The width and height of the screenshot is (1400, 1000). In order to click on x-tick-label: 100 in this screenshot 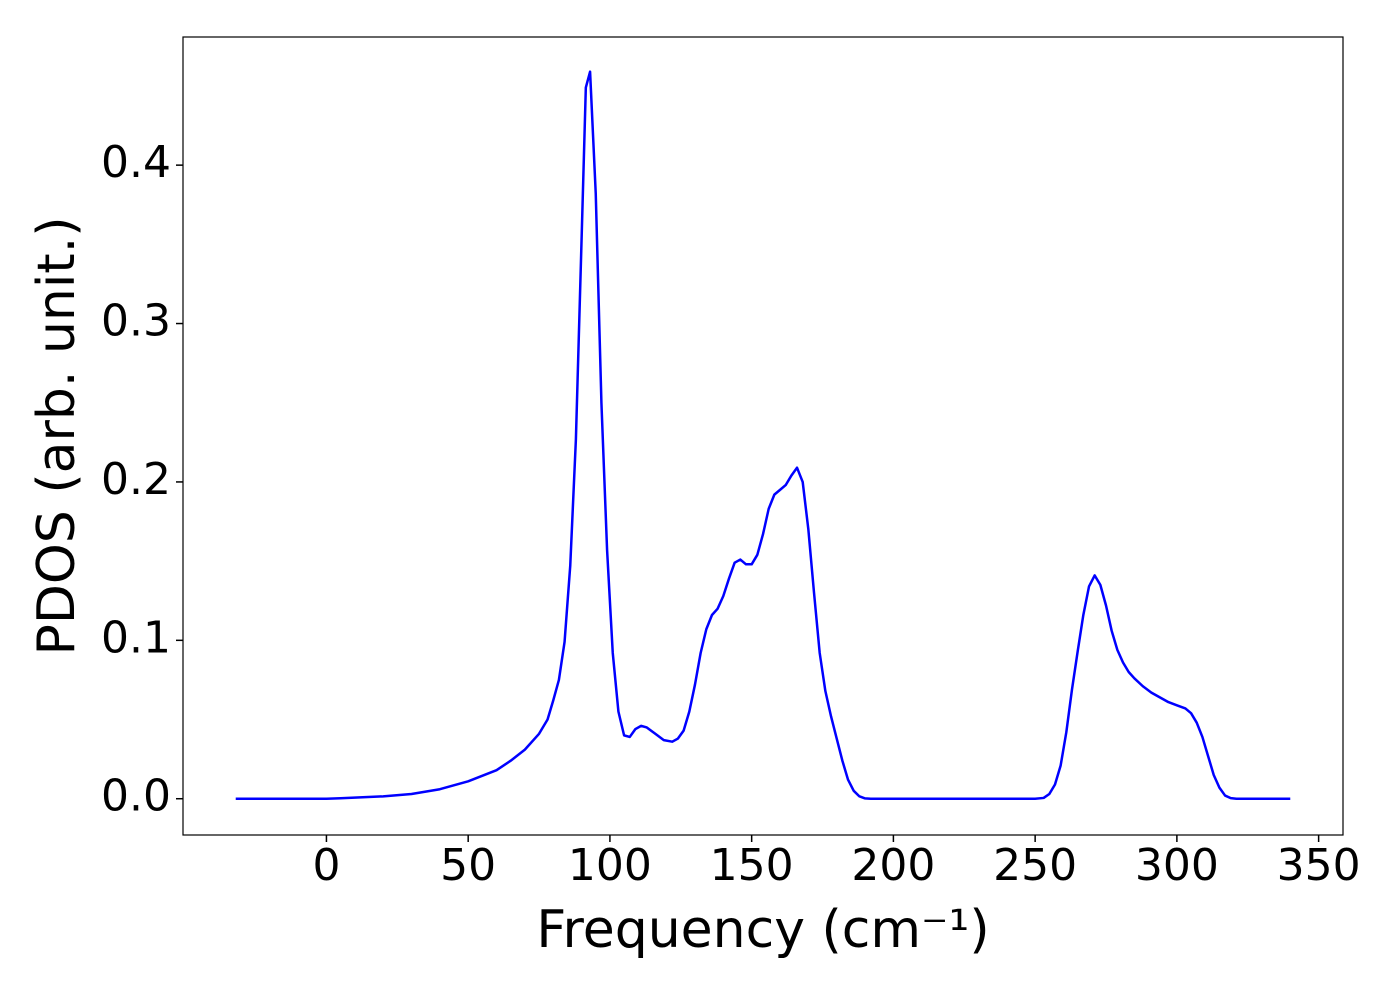, I will do `click(610, 865)`.